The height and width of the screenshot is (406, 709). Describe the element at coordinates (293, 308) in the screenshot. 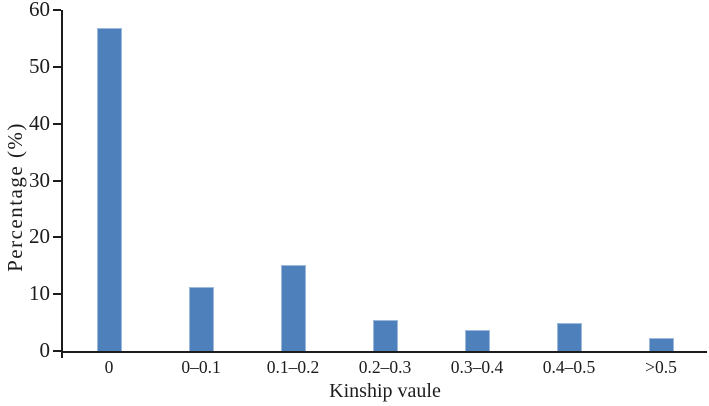

I see `bar-0.1–0.2` at that location.